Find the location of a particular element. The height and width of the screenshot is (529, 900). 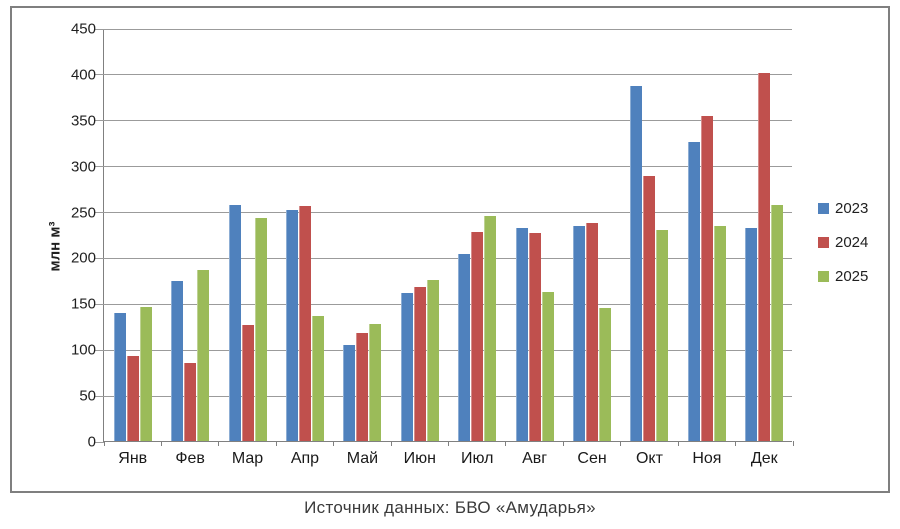

legend-swatch-2024 is located at coordinates (823, 242).